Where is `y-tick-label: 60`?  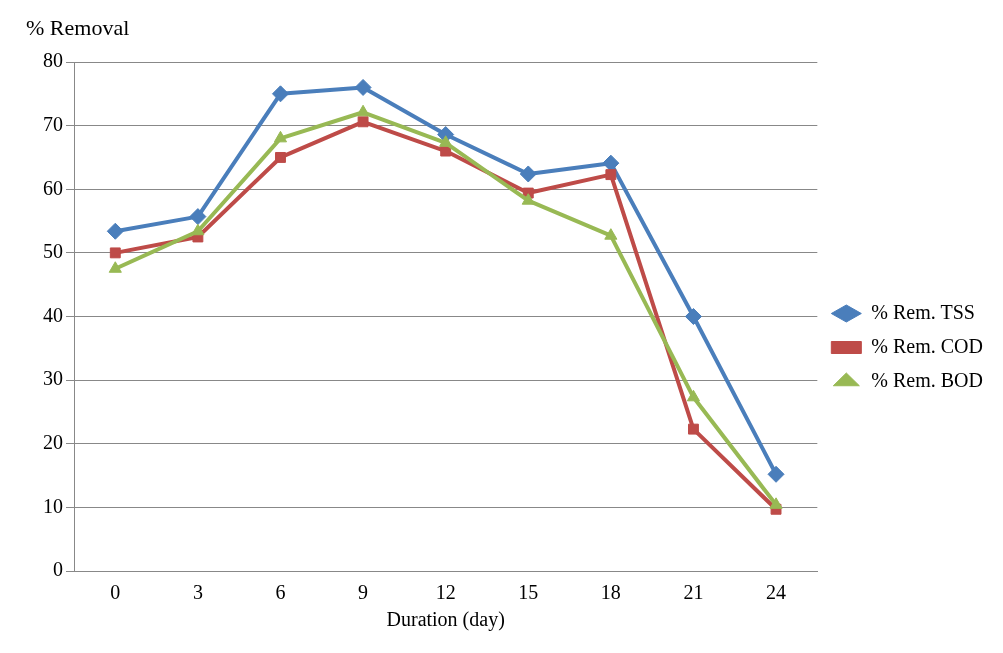 y-tick-label: 60 is located at coordinates (53, 187).